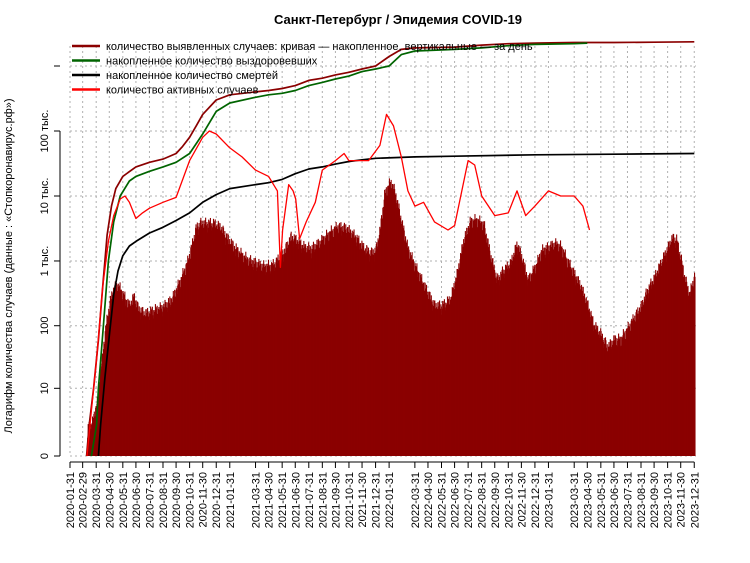 The width and height of the screenshot is (750, 563). I want to click on x-tick-label: 2020-03-31, so click(97, 500).